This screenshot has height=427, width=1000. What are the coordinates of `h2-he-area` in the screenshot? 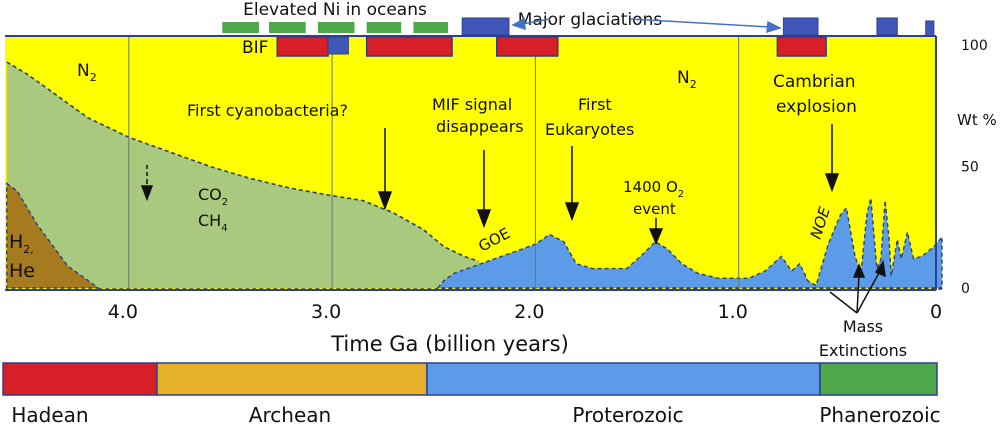 It's located at (53, 235).